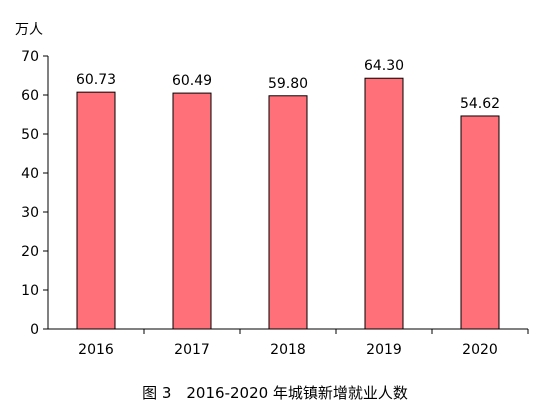  What do you see at coordinates (30, 252) in the screenshot?
I see `y-tick-label: 20` at bounding box center [30, 252].